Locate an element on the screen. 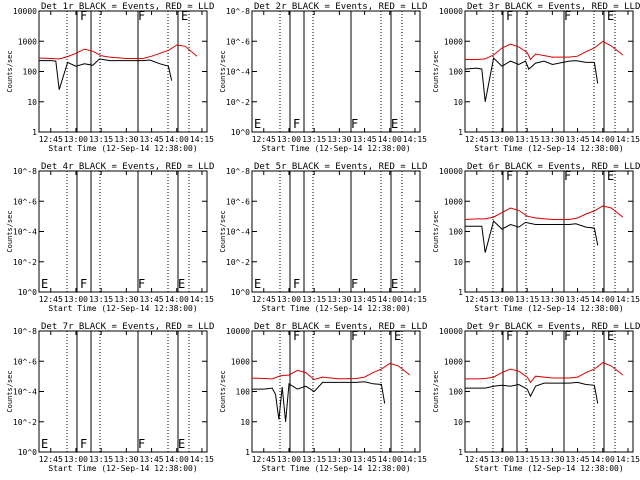 This screenshot has height=480, width=640. panel-title: Det 8r BLACK = Events, RED = LLD is located at coordinates (340, 327).